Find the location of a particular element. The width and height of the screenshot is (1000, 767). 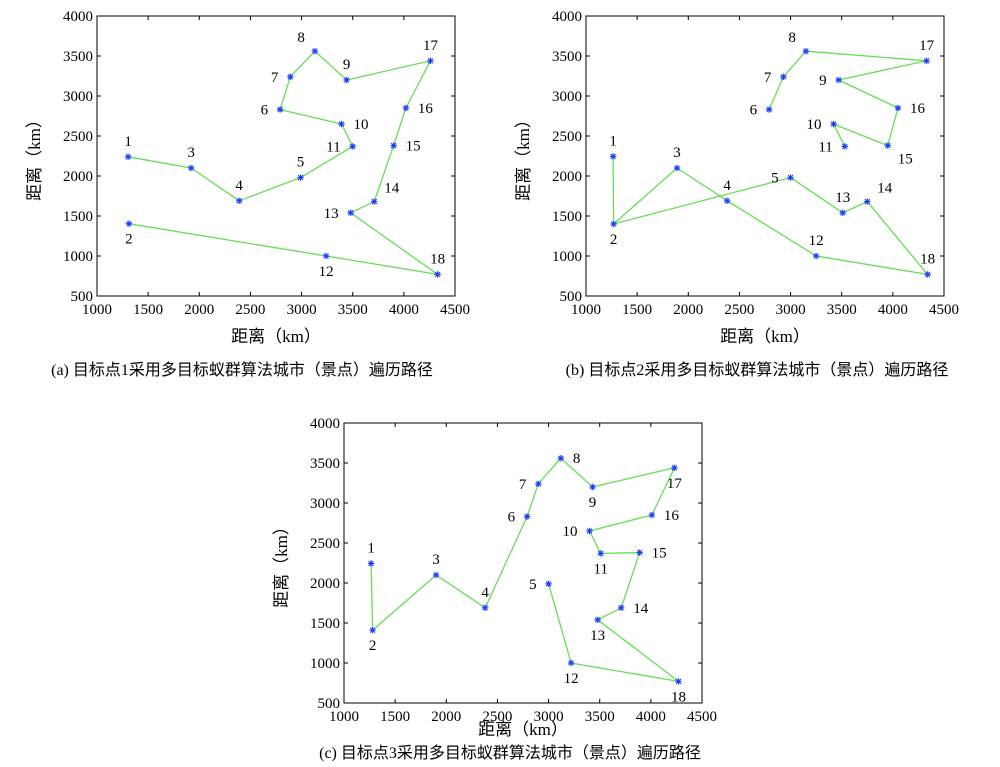

y-tick-label-b-6: 3500 is located at coordinates (567, 57).